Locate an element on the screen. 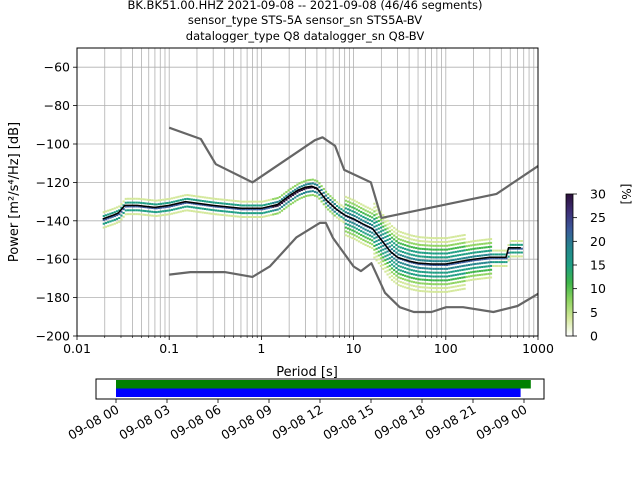 The height and width of the screenshot is (480, 640). availability-bars is located at coordinates (323, 388).